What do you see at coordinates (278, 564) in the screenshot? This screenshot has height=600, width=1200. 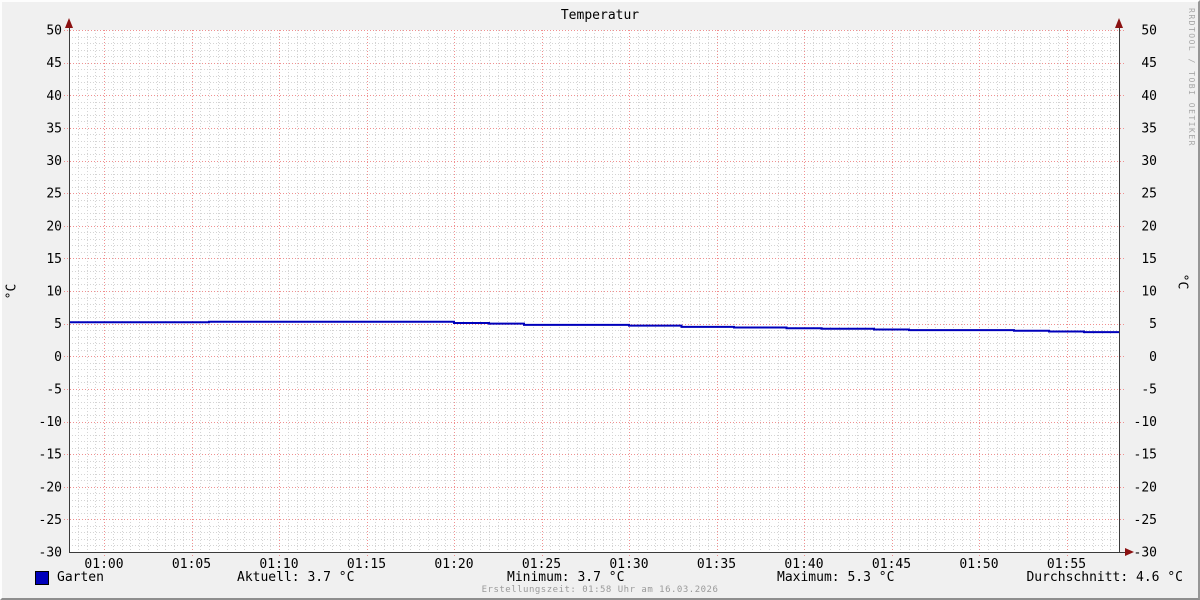 I see `x-axis-label: 01:10` at bounding box center [278, 564].